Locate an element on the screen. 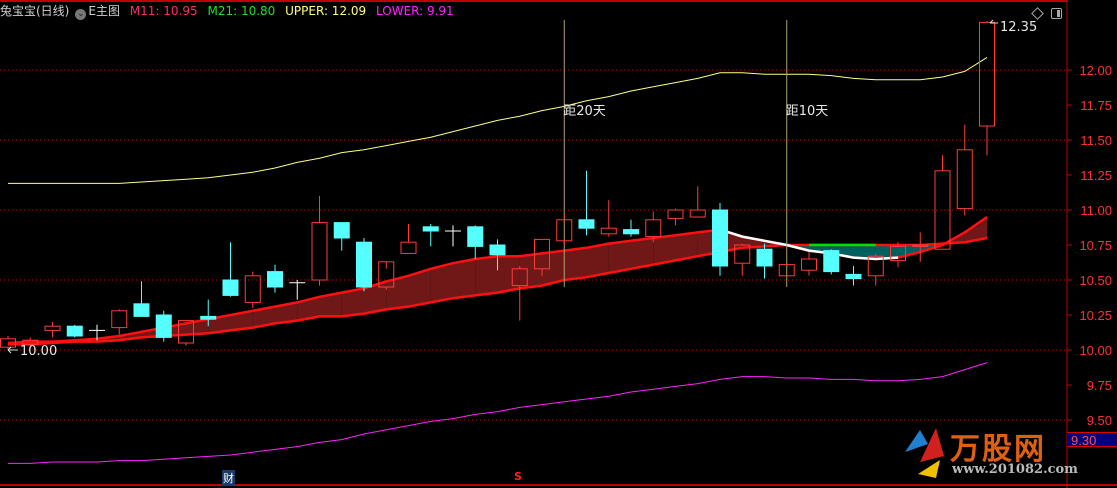 Image resolution: width=1117 pixels, height=488 pixels. axis-tick-label: 10.00 is located at coordinates (1095, 350).